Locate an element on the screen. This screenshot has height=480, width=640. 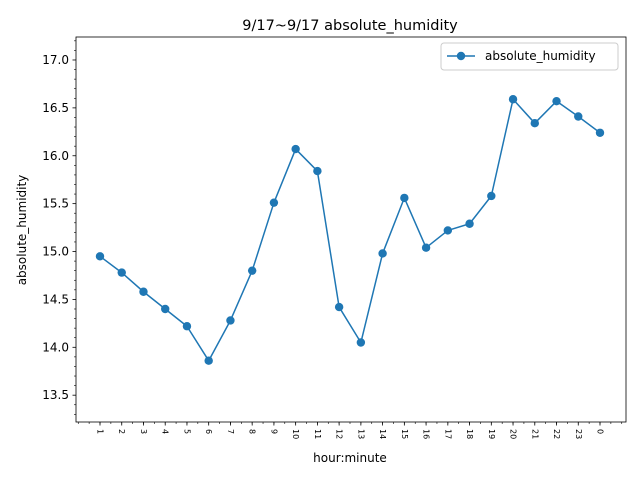
chart-title: 9/17~9/17 absolute_humidity is located at coordinates (350, 26).